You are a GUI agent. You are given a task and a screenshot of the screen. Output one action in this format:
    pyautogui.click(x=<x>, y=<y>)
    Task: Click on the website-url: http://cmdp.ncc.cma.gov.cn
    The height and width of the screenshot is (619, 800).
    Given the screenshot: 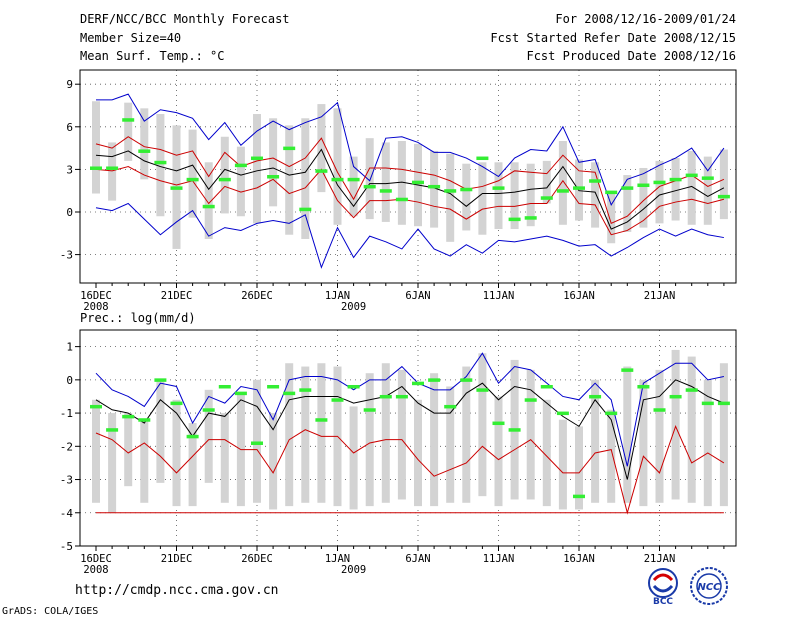 What is the action you would take?
    pyautogui.click(x=177, y=590)
    